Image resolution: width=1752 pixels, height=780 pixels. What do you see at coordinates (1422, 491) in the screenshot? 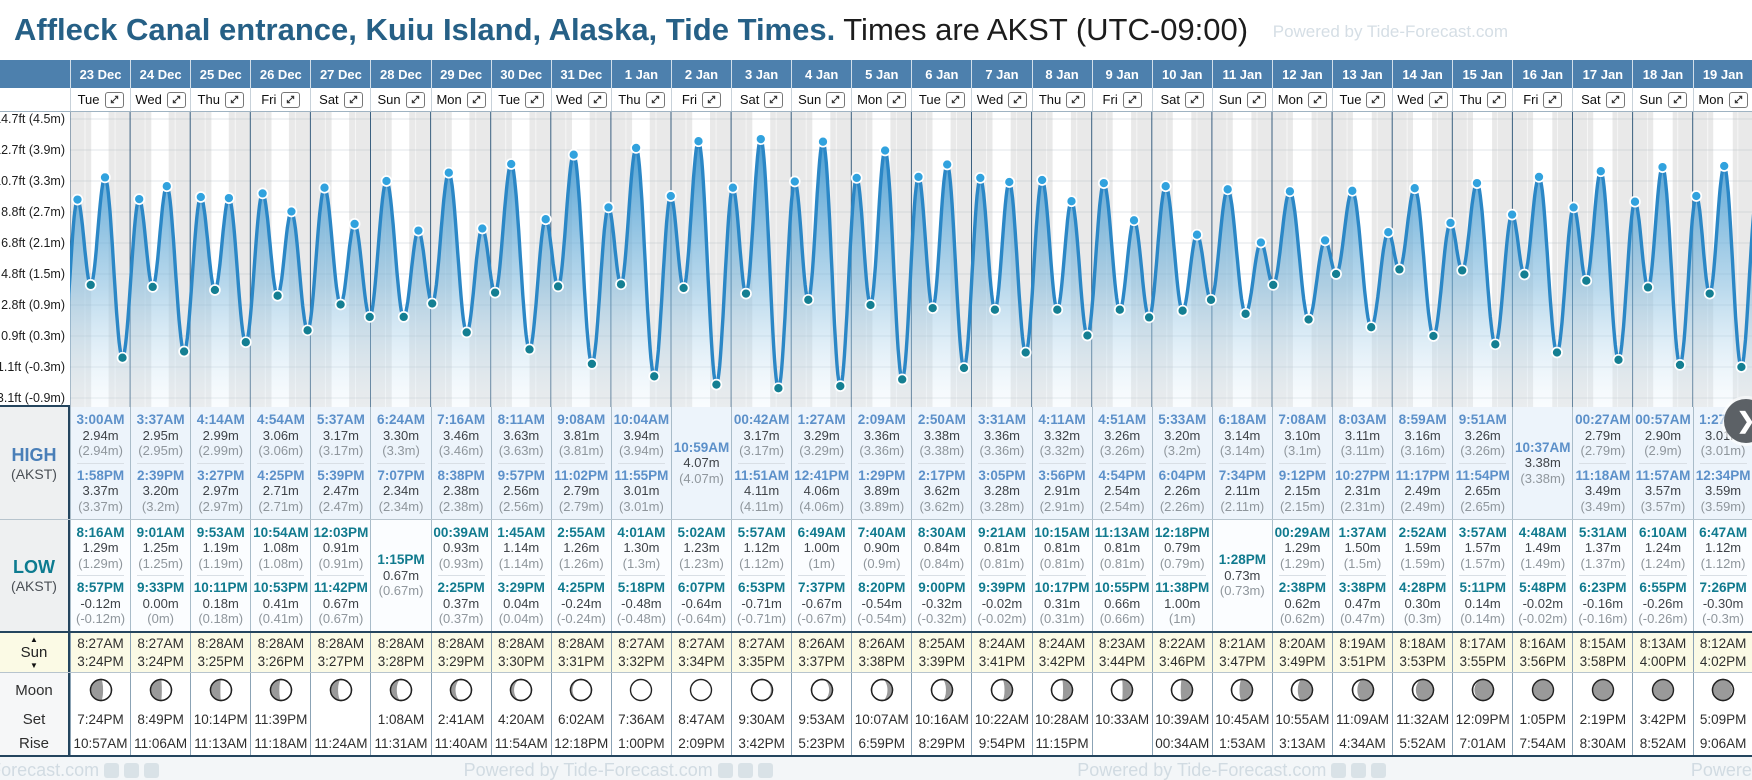
I see `high-tide-event: 11:17PM 2.49m (2.49m)` at bounding box center [1422, 491].